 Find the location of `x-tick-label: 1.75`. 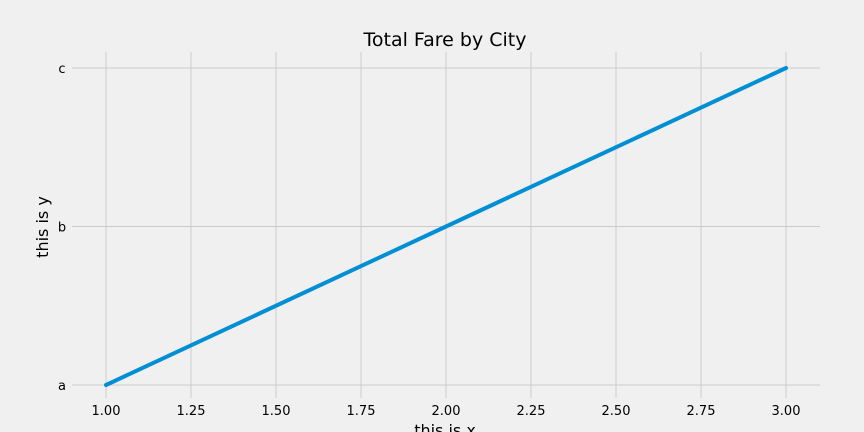

x-tick-label: 1.75 is located at coordinates (361, 411).